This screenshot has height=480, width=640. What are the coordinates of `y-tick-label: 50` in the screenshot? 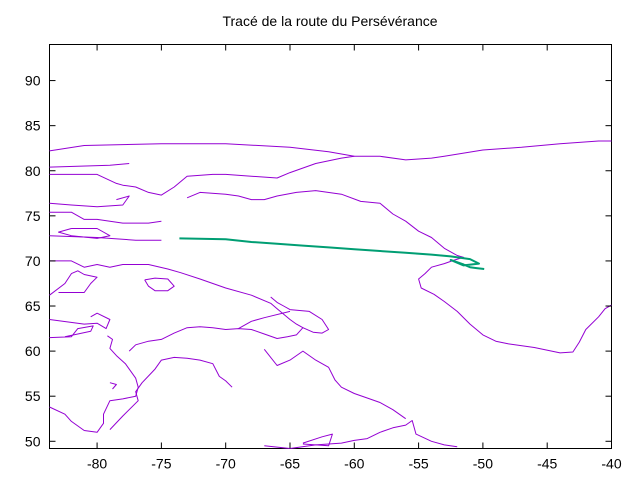 It's located at (33, 441).